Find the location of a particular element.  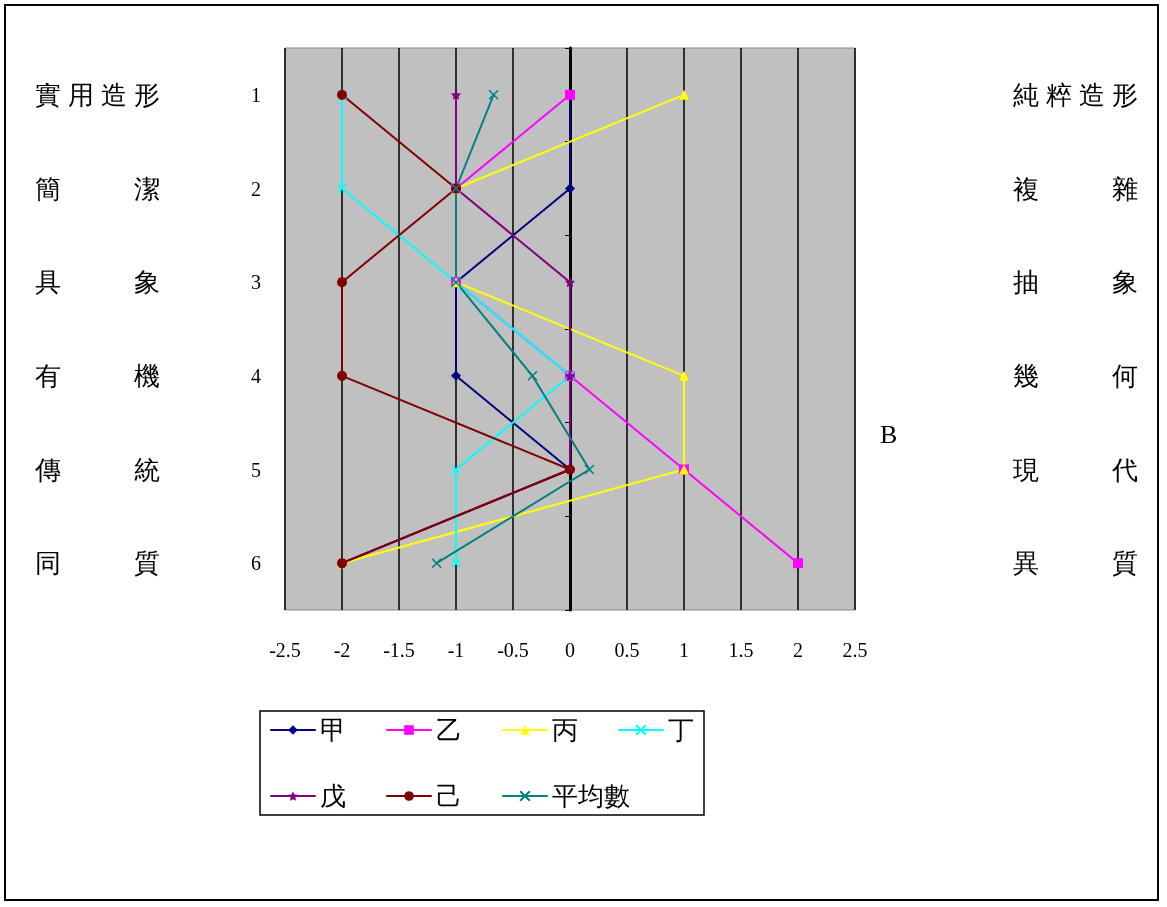

x-tick-label: -2.5 is located at coordinates (285, 650).